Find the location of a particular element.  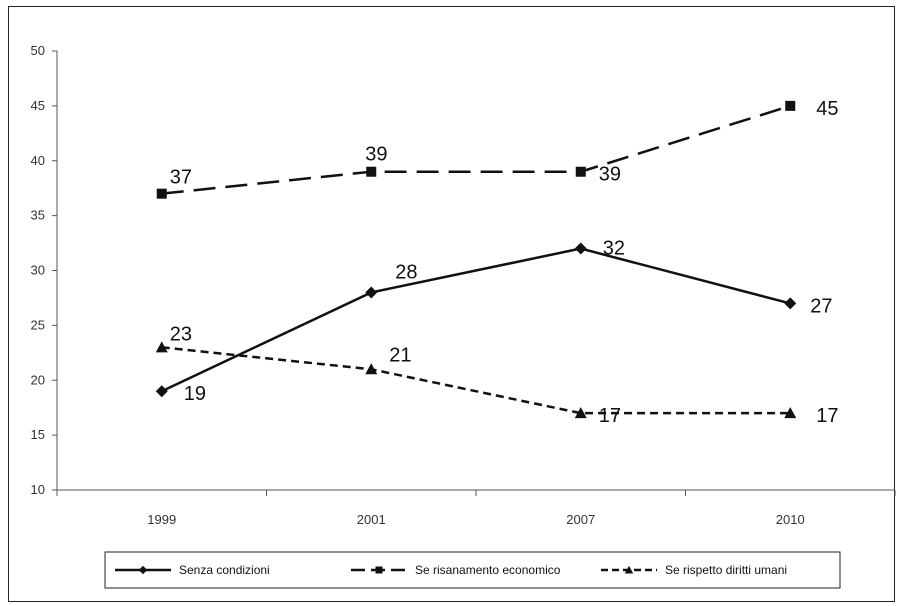

x-axis-tick-labels: 1999 2001 2007 2010 is located at coordinates (475, 519).